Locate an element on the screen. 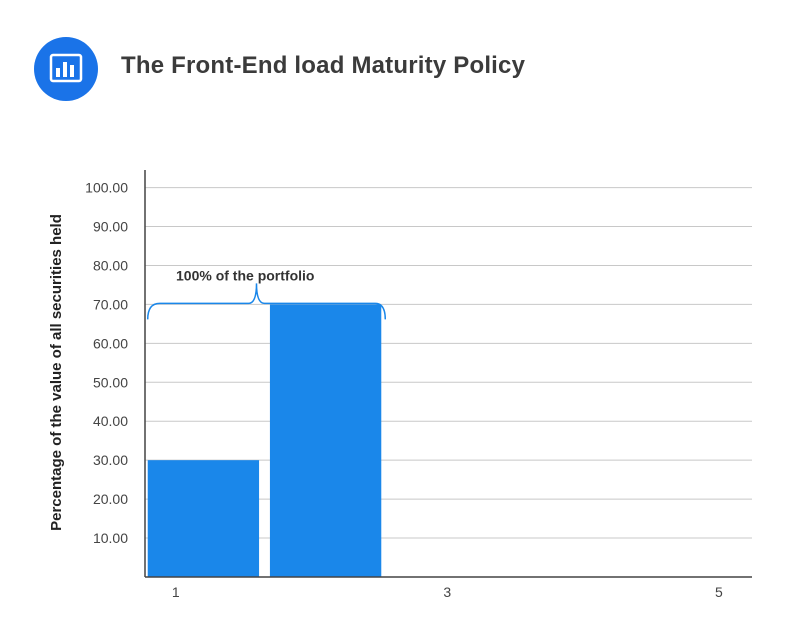 The width and height of the screenshot is (803, 630). y-tick-label: 30.00 is located at coordinates (110, 460).